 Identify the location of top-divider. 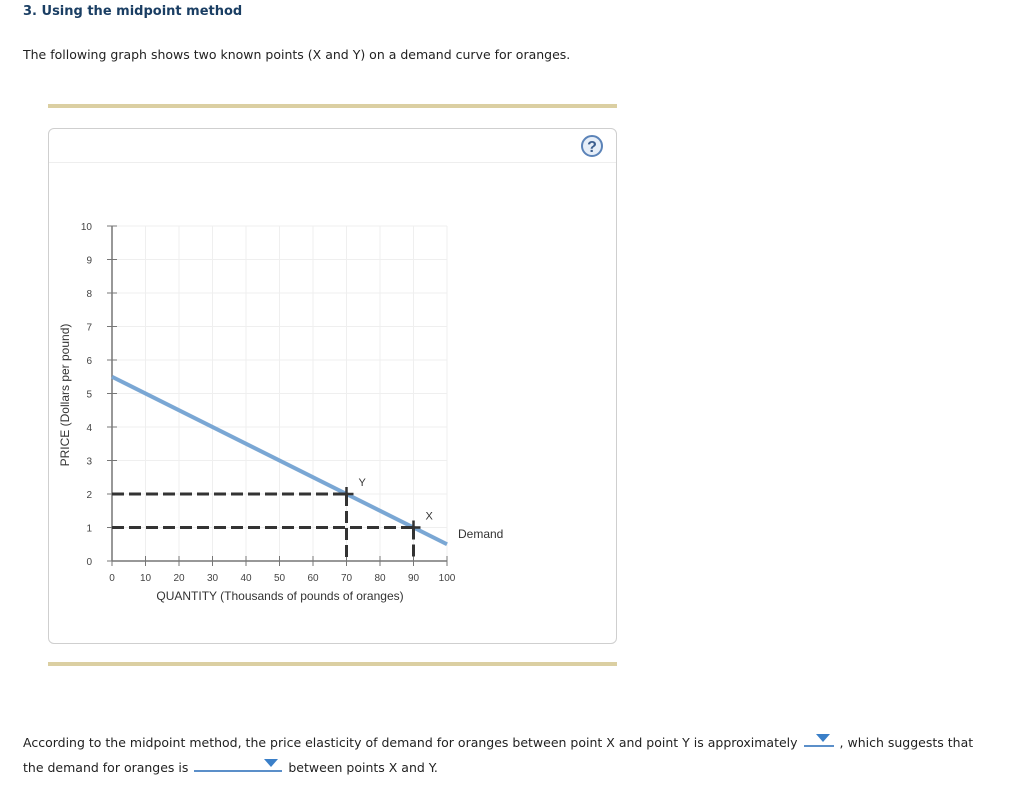
(332, 106).